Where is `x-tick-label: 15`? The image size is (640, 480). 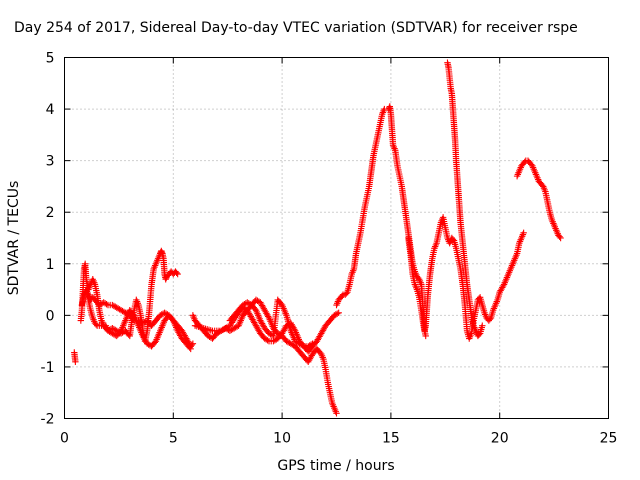 x-tick-label: 15 is located at coordinates (391, 439).